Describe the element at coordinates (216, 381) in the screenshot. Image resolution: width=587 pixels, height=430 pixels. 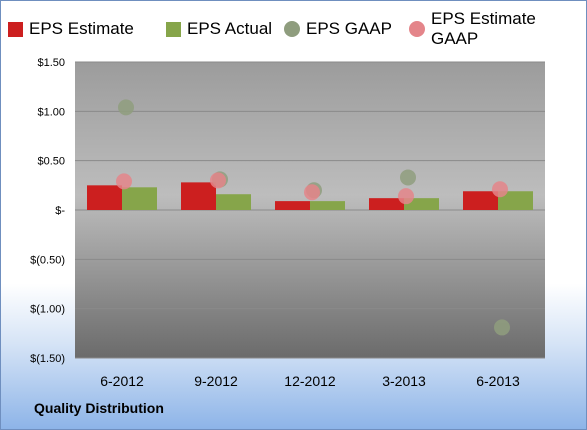
I see `x-tick-label: 9-2012` at that location.